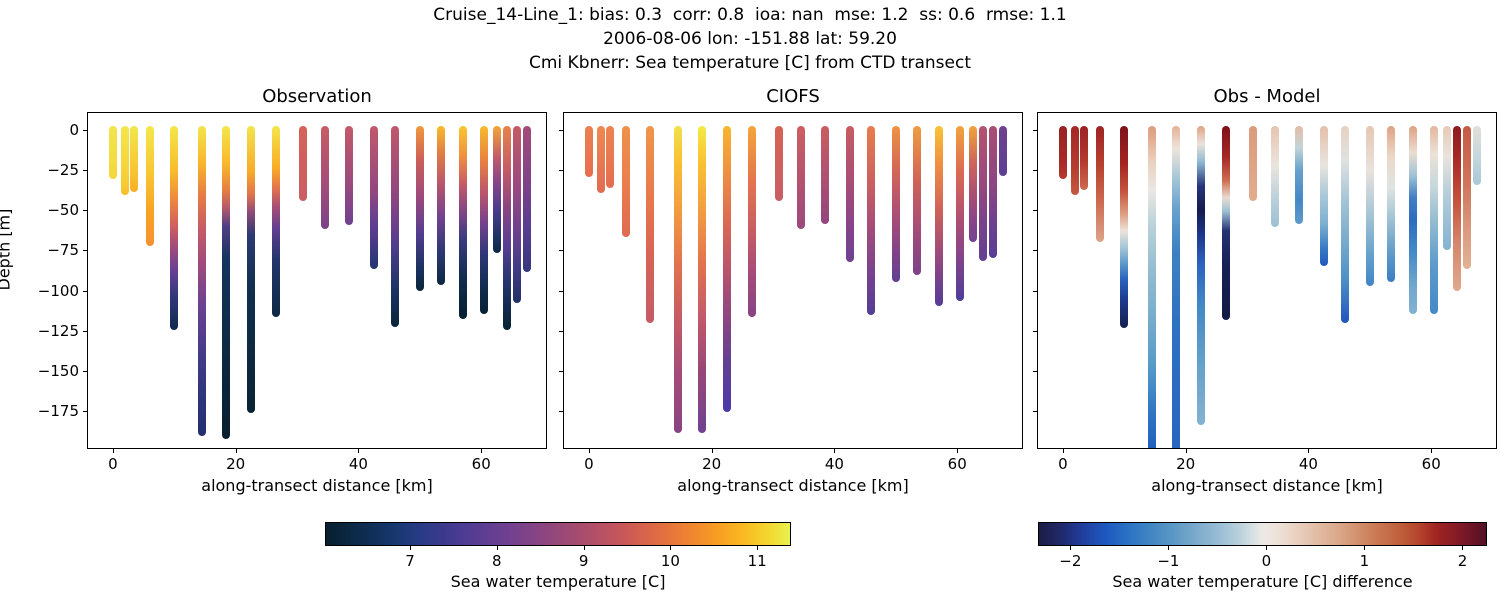 This screenshot has width=1500, height=600. What do you see at coordinates (1267, 96) in the screenshot?
I see `panel-title-obs-minus-model: Obs - Model` at bounding box center [1267, 96].